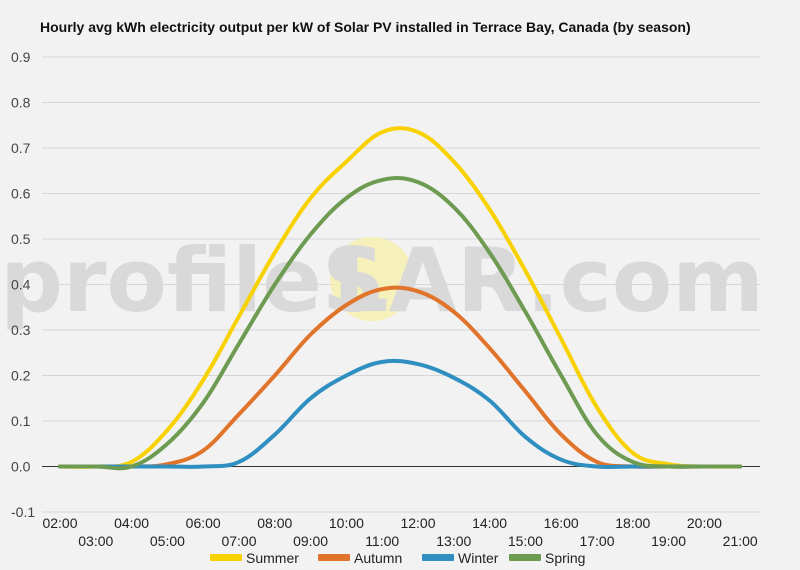  Describe the element at coordinates (668, 541) in the screenshot. I see `x-tick-label: 19:00` at that location.